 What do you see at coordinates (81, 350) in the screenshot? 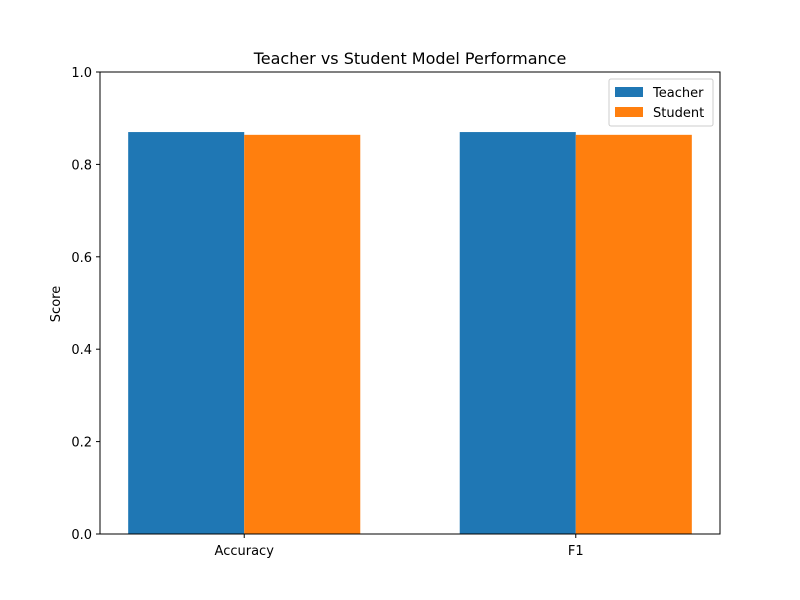
I see `y-tick-label: 0.4` at bounding box center [81, 350].